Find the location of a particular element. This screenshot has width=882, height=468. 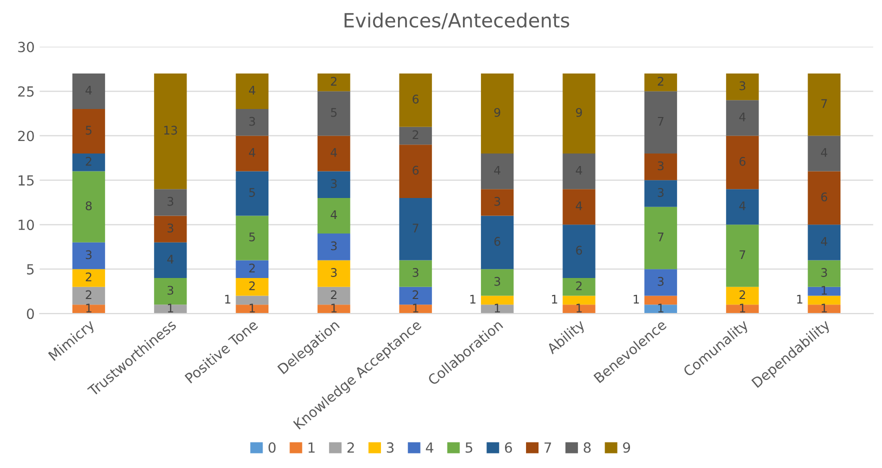

legend-label: 6 is located at coordinates (508, 447).